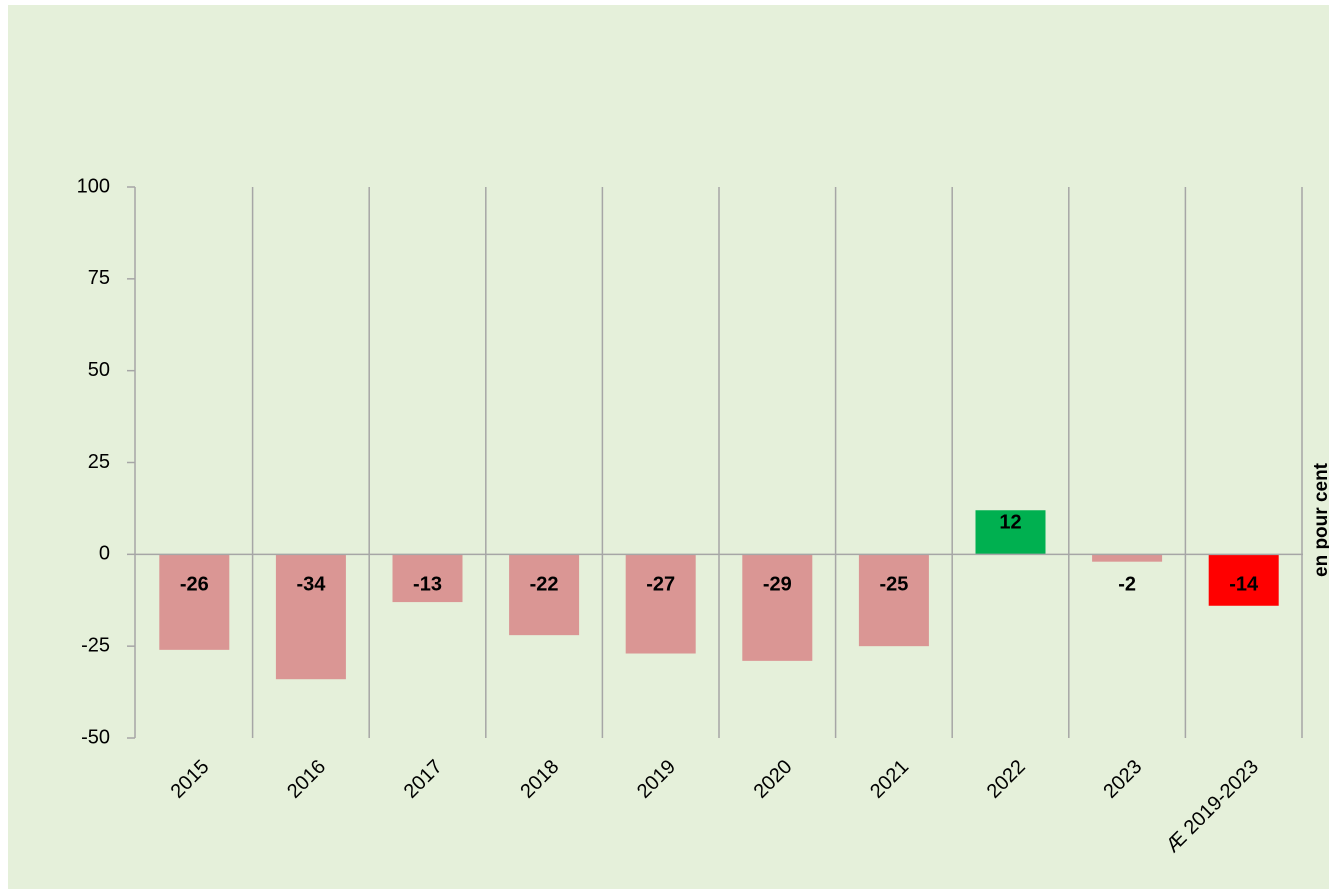  What do you see at coordinates (99, 462) in the screenshot?
I see `y-tick-label: 25` at bounding box center [99, 462].